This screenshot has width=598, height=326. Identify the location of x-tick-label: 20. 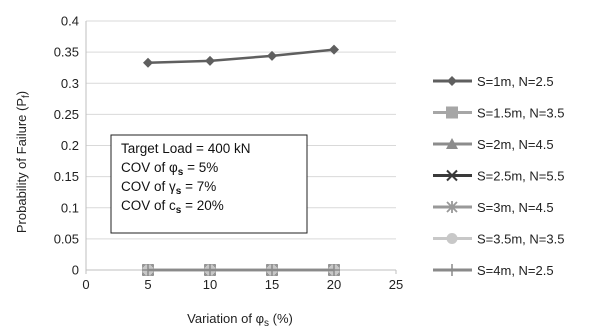
(334, 284).